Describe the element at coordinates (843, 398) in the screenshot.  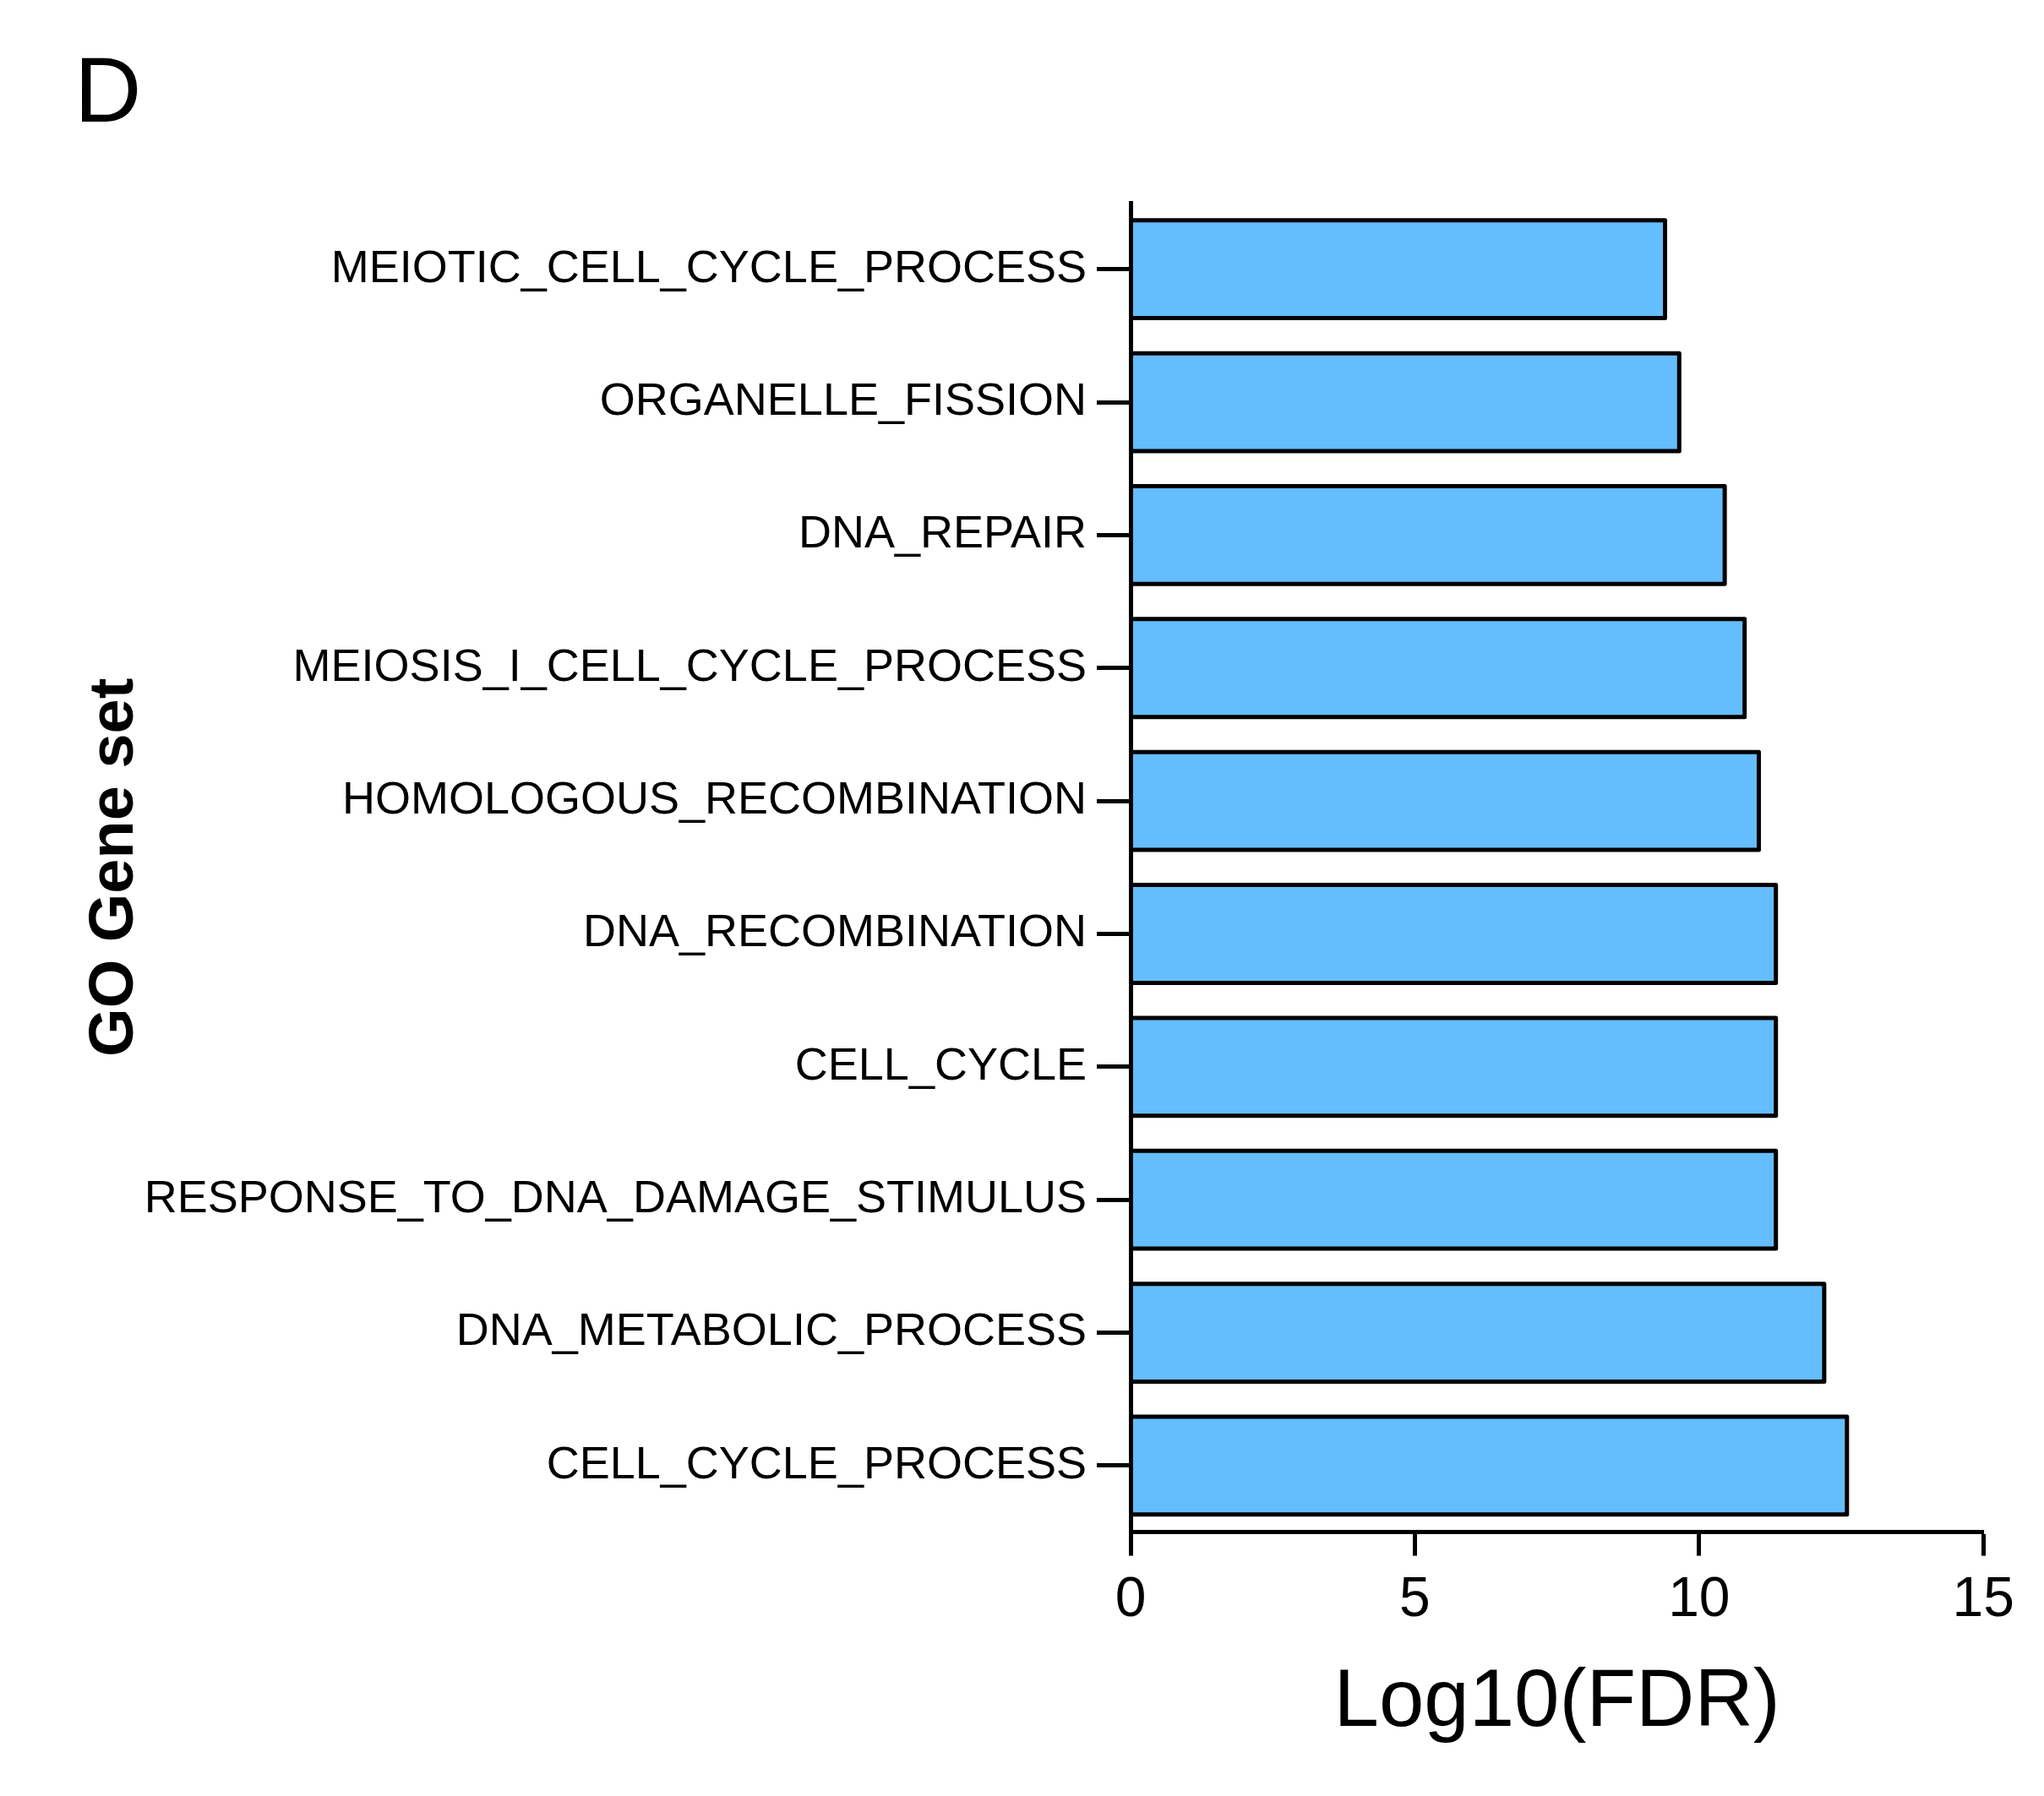
I see `y-tick-label: ORGANELLE_FISSION` at that location.